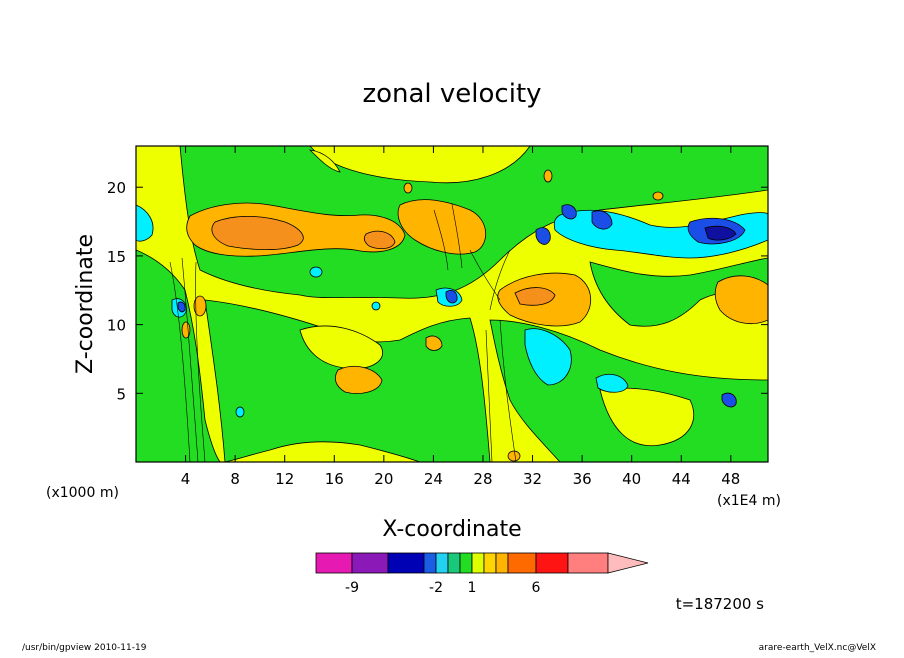 The width and height of the screenshot is (904, 658). Describe the element at coordinates (82, 493) in the screenshot. I see `y-axis-scale-note: (x1000 m)` at that location.